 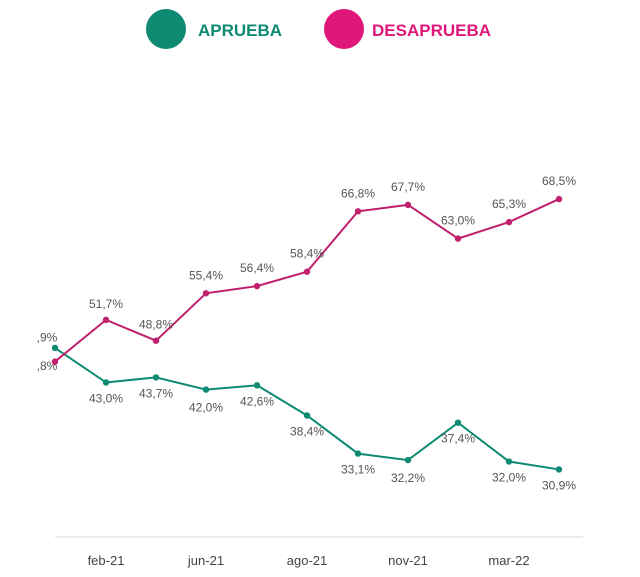 I want to click on data-label-desaprueba: 58,4%, so click(x=307, y=254).